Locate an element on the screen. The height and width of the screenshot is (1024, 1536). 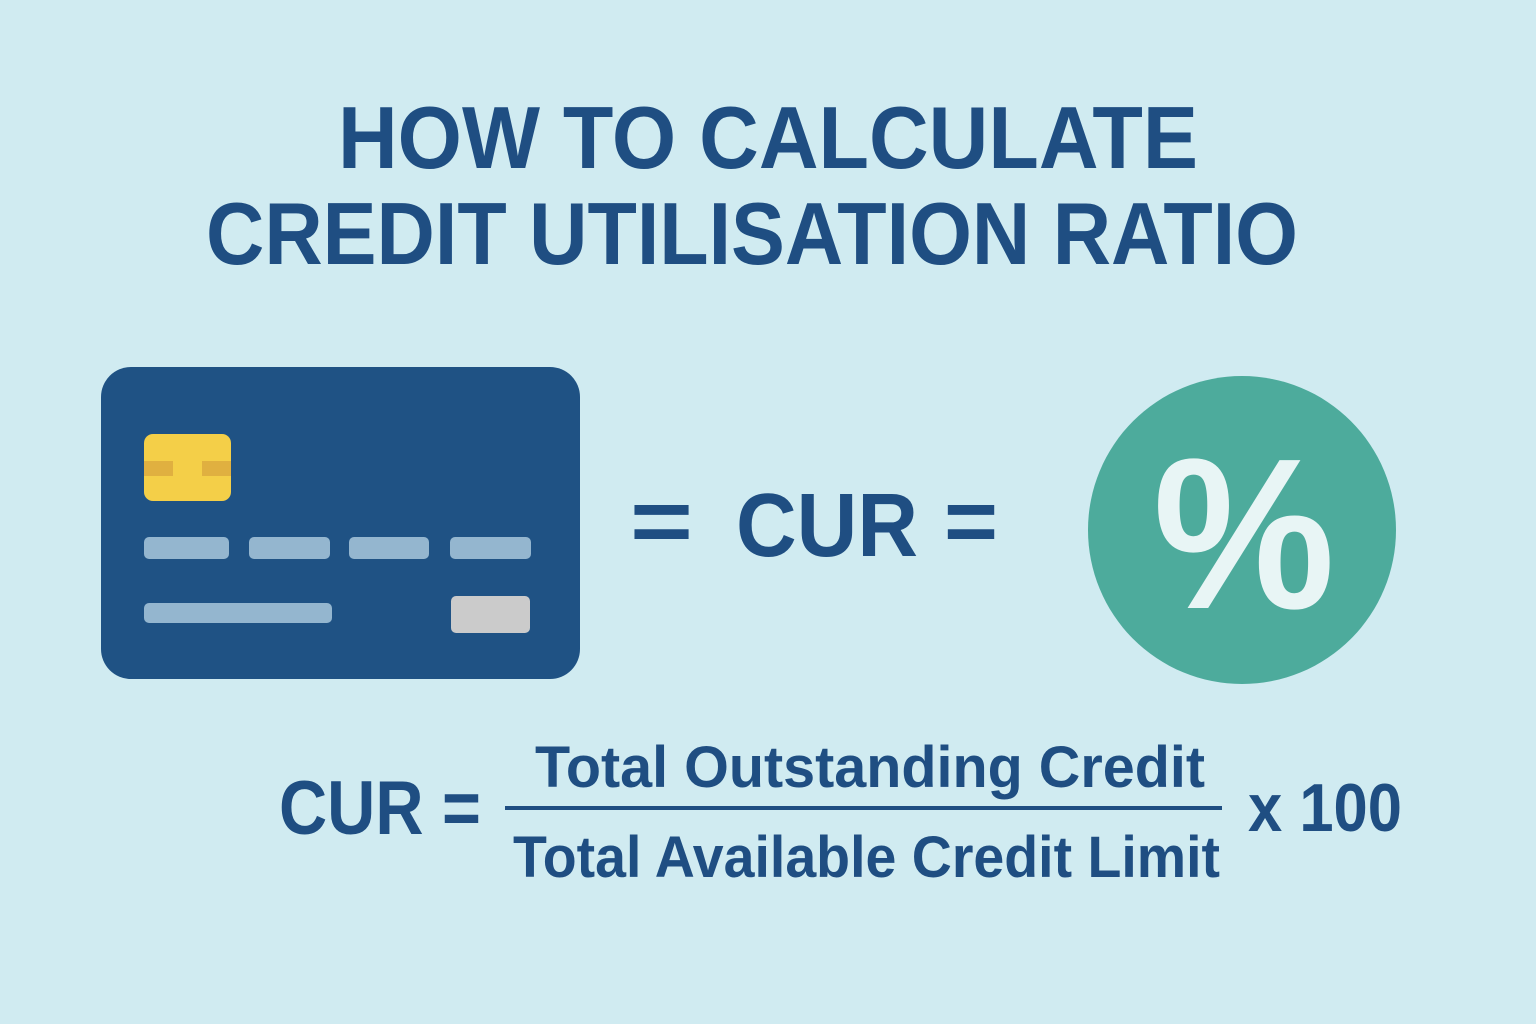
credit-card-icon is located at coordinates (340, 523).